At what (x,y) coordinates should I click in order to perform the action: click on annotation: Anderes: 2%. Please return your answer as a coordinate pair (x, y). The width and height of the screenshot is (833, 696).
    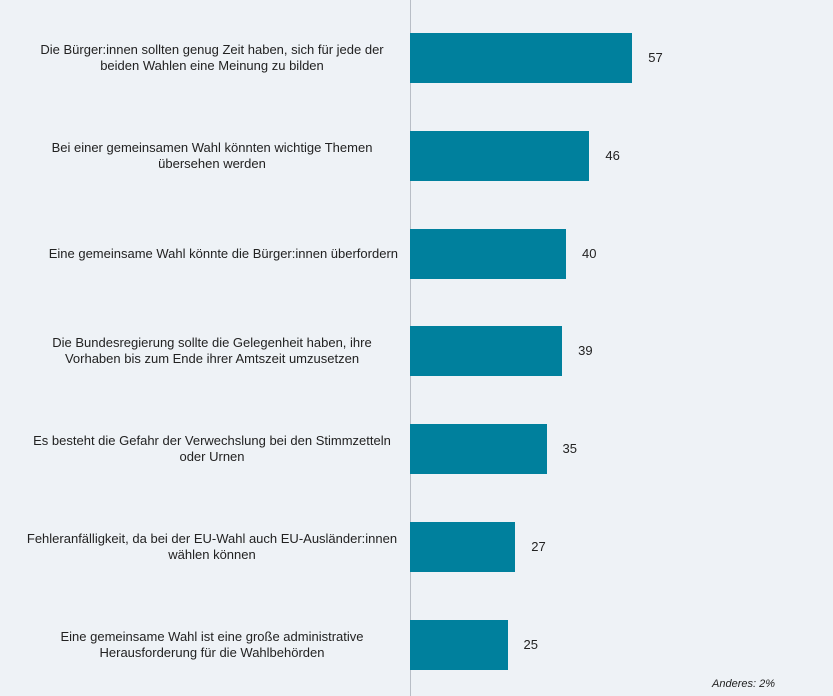
    Looking at the image, I should click on (743, 684).